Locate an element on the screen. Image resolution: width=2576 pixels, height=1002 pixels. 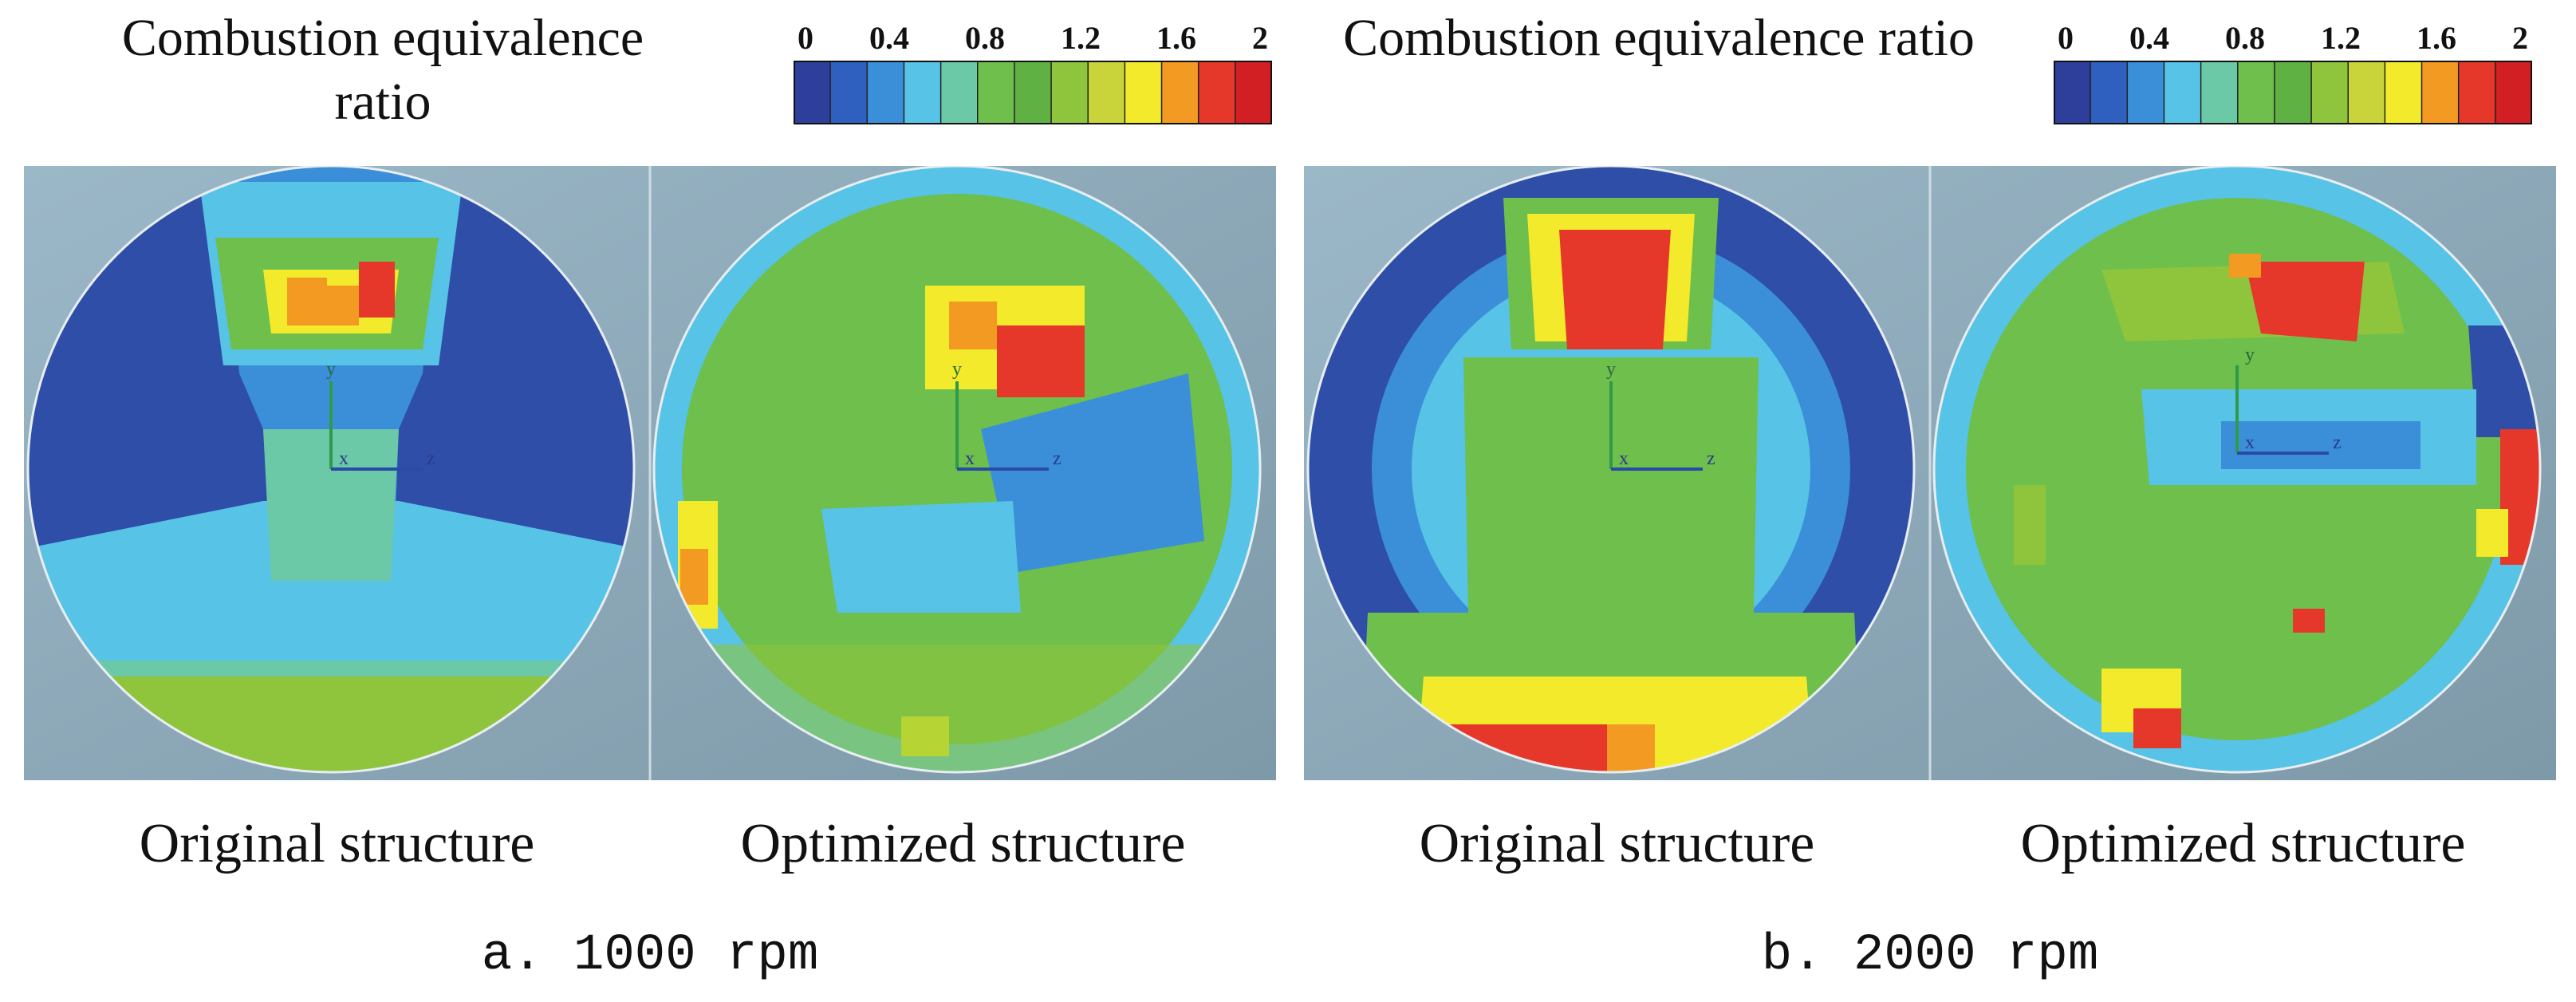
label-original-a: Original structure is located at coordinates (337, 844).